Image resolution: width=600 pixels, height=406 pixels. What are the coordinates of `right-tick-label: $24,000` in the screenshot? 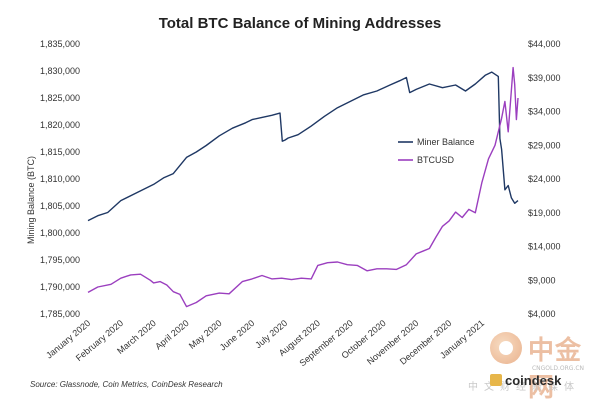 It's located at (544, 179).